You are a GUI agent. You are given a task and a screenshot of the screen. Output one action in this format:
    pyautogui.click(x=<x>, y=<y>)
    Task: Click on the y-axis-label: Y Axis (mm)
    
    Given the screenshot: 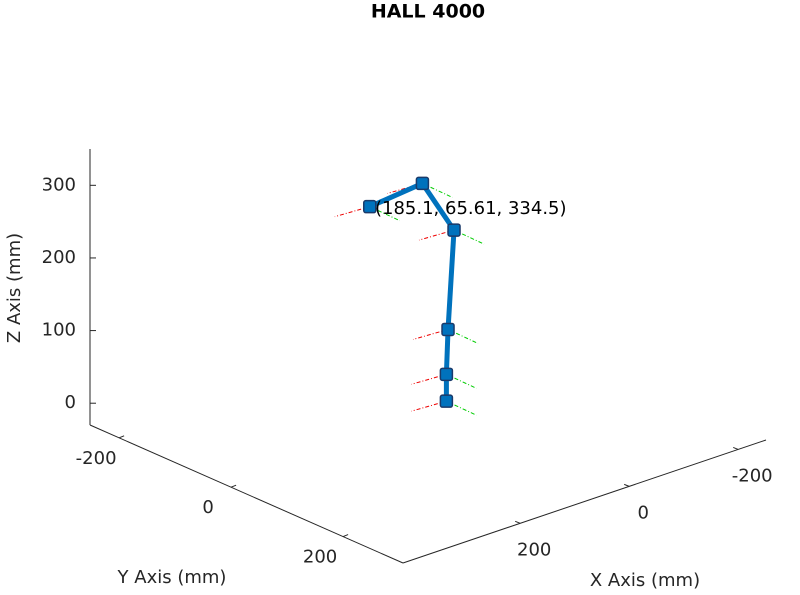 What is the action you would take?
    pyautogui.click(x=172, y=577)
    